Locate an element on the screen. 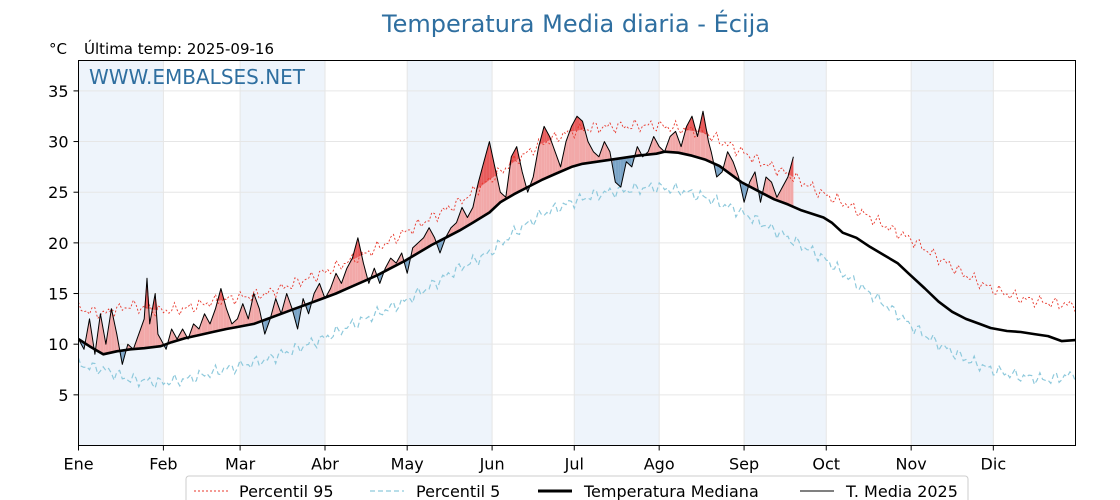  month-shade-Mar is located at coordinates (283, 253).